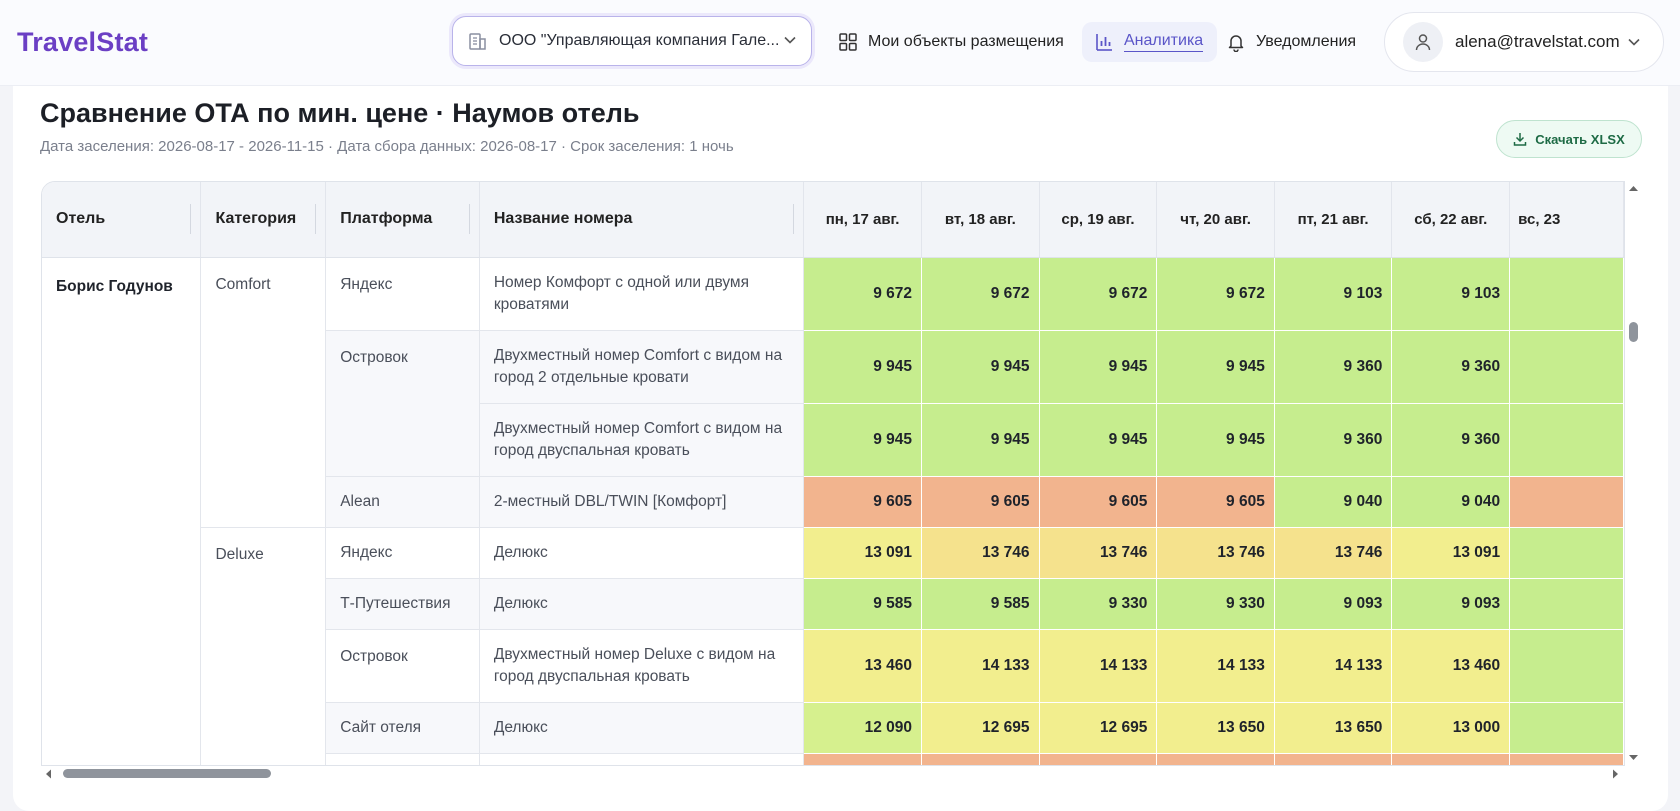 Image resolution: width=1680 pixels, height=811 pixels. What do you see at coordinates (83, 42) in the screenshot?
I see `logo: TravelStat` at bounding box center [83, 42].